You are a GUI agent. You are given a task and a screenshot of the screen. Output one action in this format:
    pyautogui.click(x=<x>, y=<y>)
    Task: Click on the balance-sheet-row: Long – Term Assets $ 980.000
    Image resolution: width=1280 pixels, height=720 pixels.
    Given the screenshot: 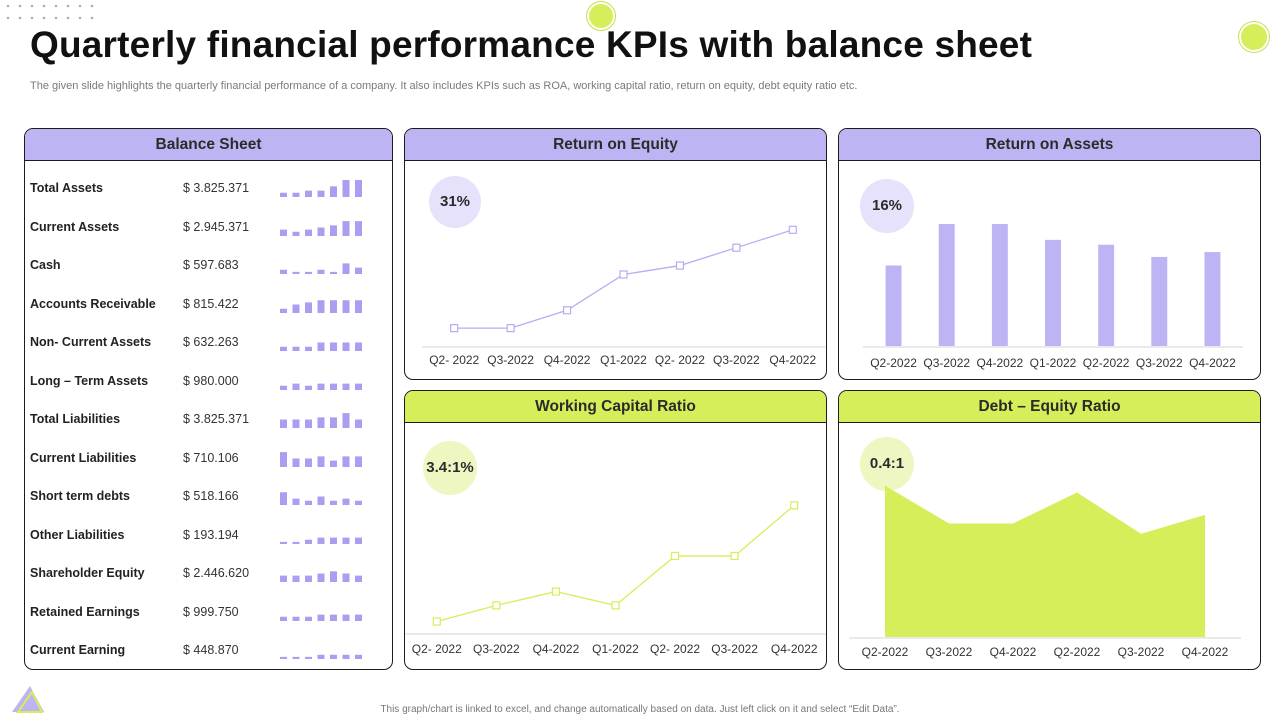 What is the action you would take?
    pyautogui.click(x=208, y=382)
    